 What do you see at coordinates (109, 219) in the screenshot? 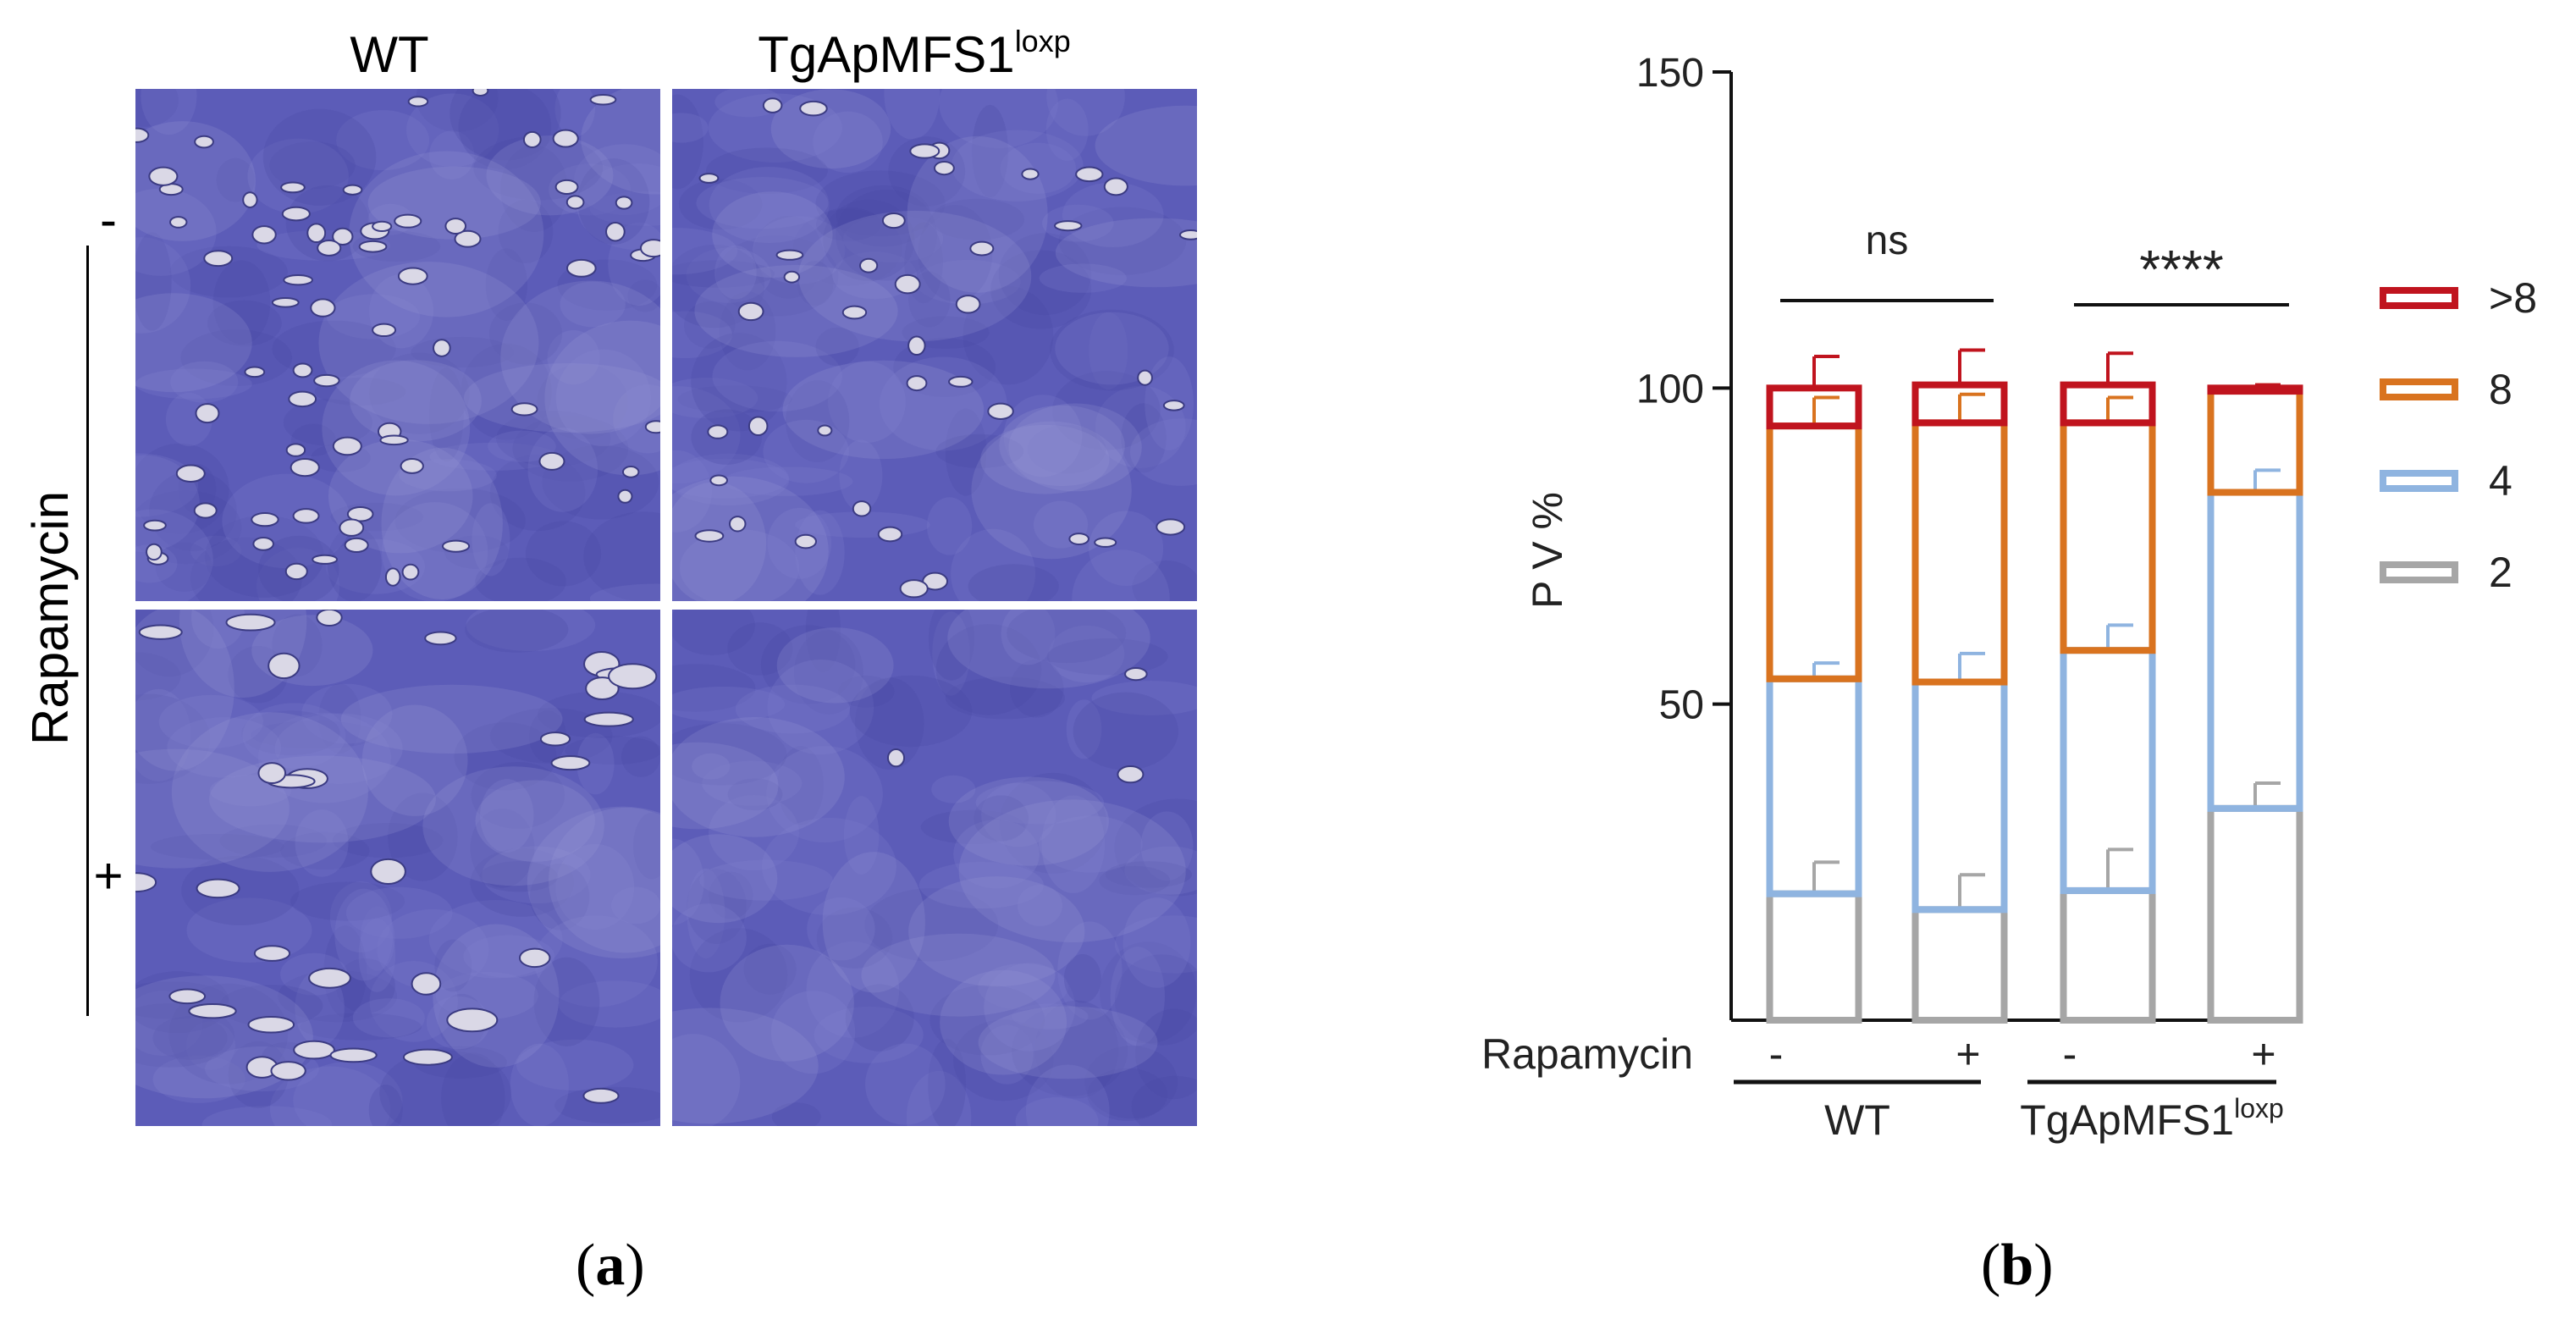
I see `row-label-minus: -` at bounding box center [109, 219].